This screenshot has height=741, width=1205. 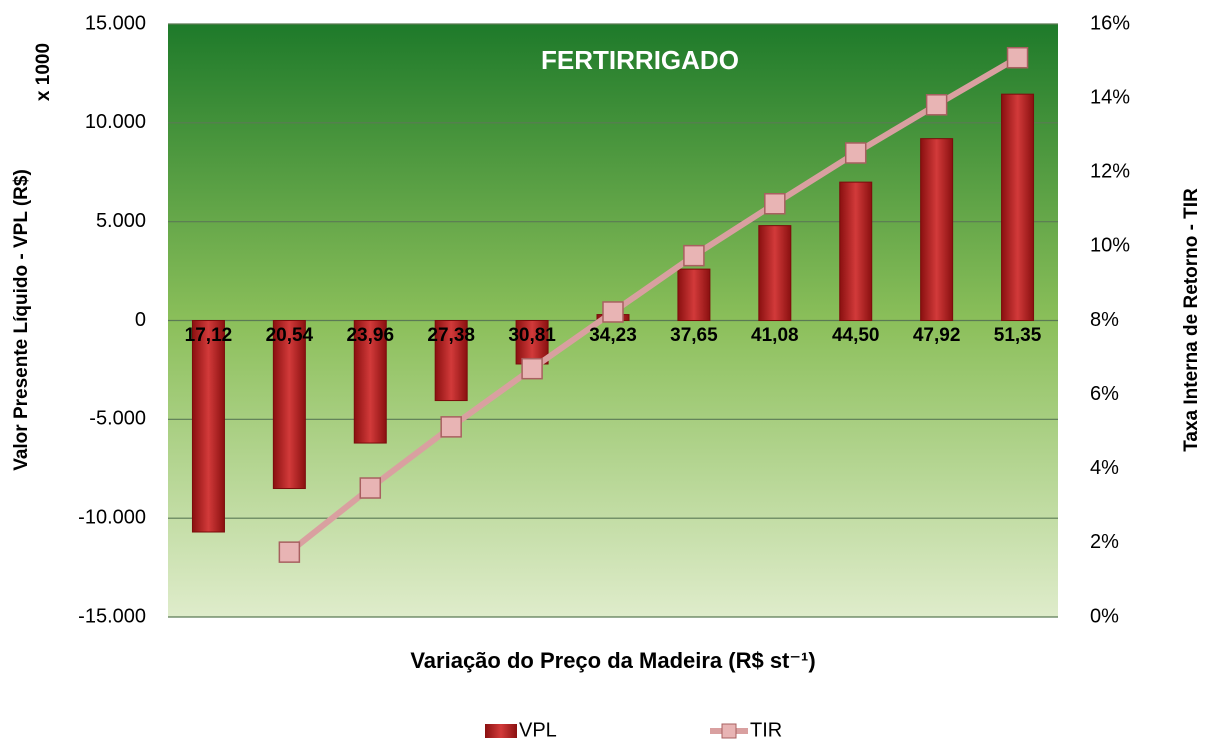 I want to click on x-tick-label: 44,50, so click(x=856, y=335).